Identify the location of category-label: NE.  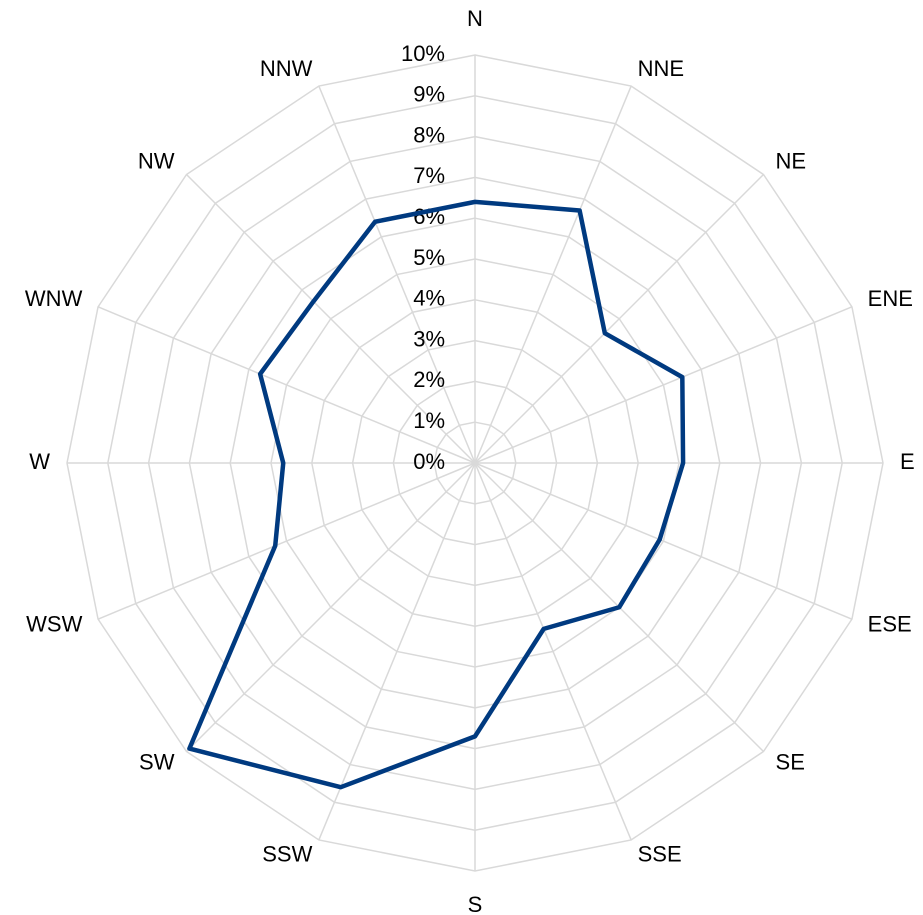
(791, 160).